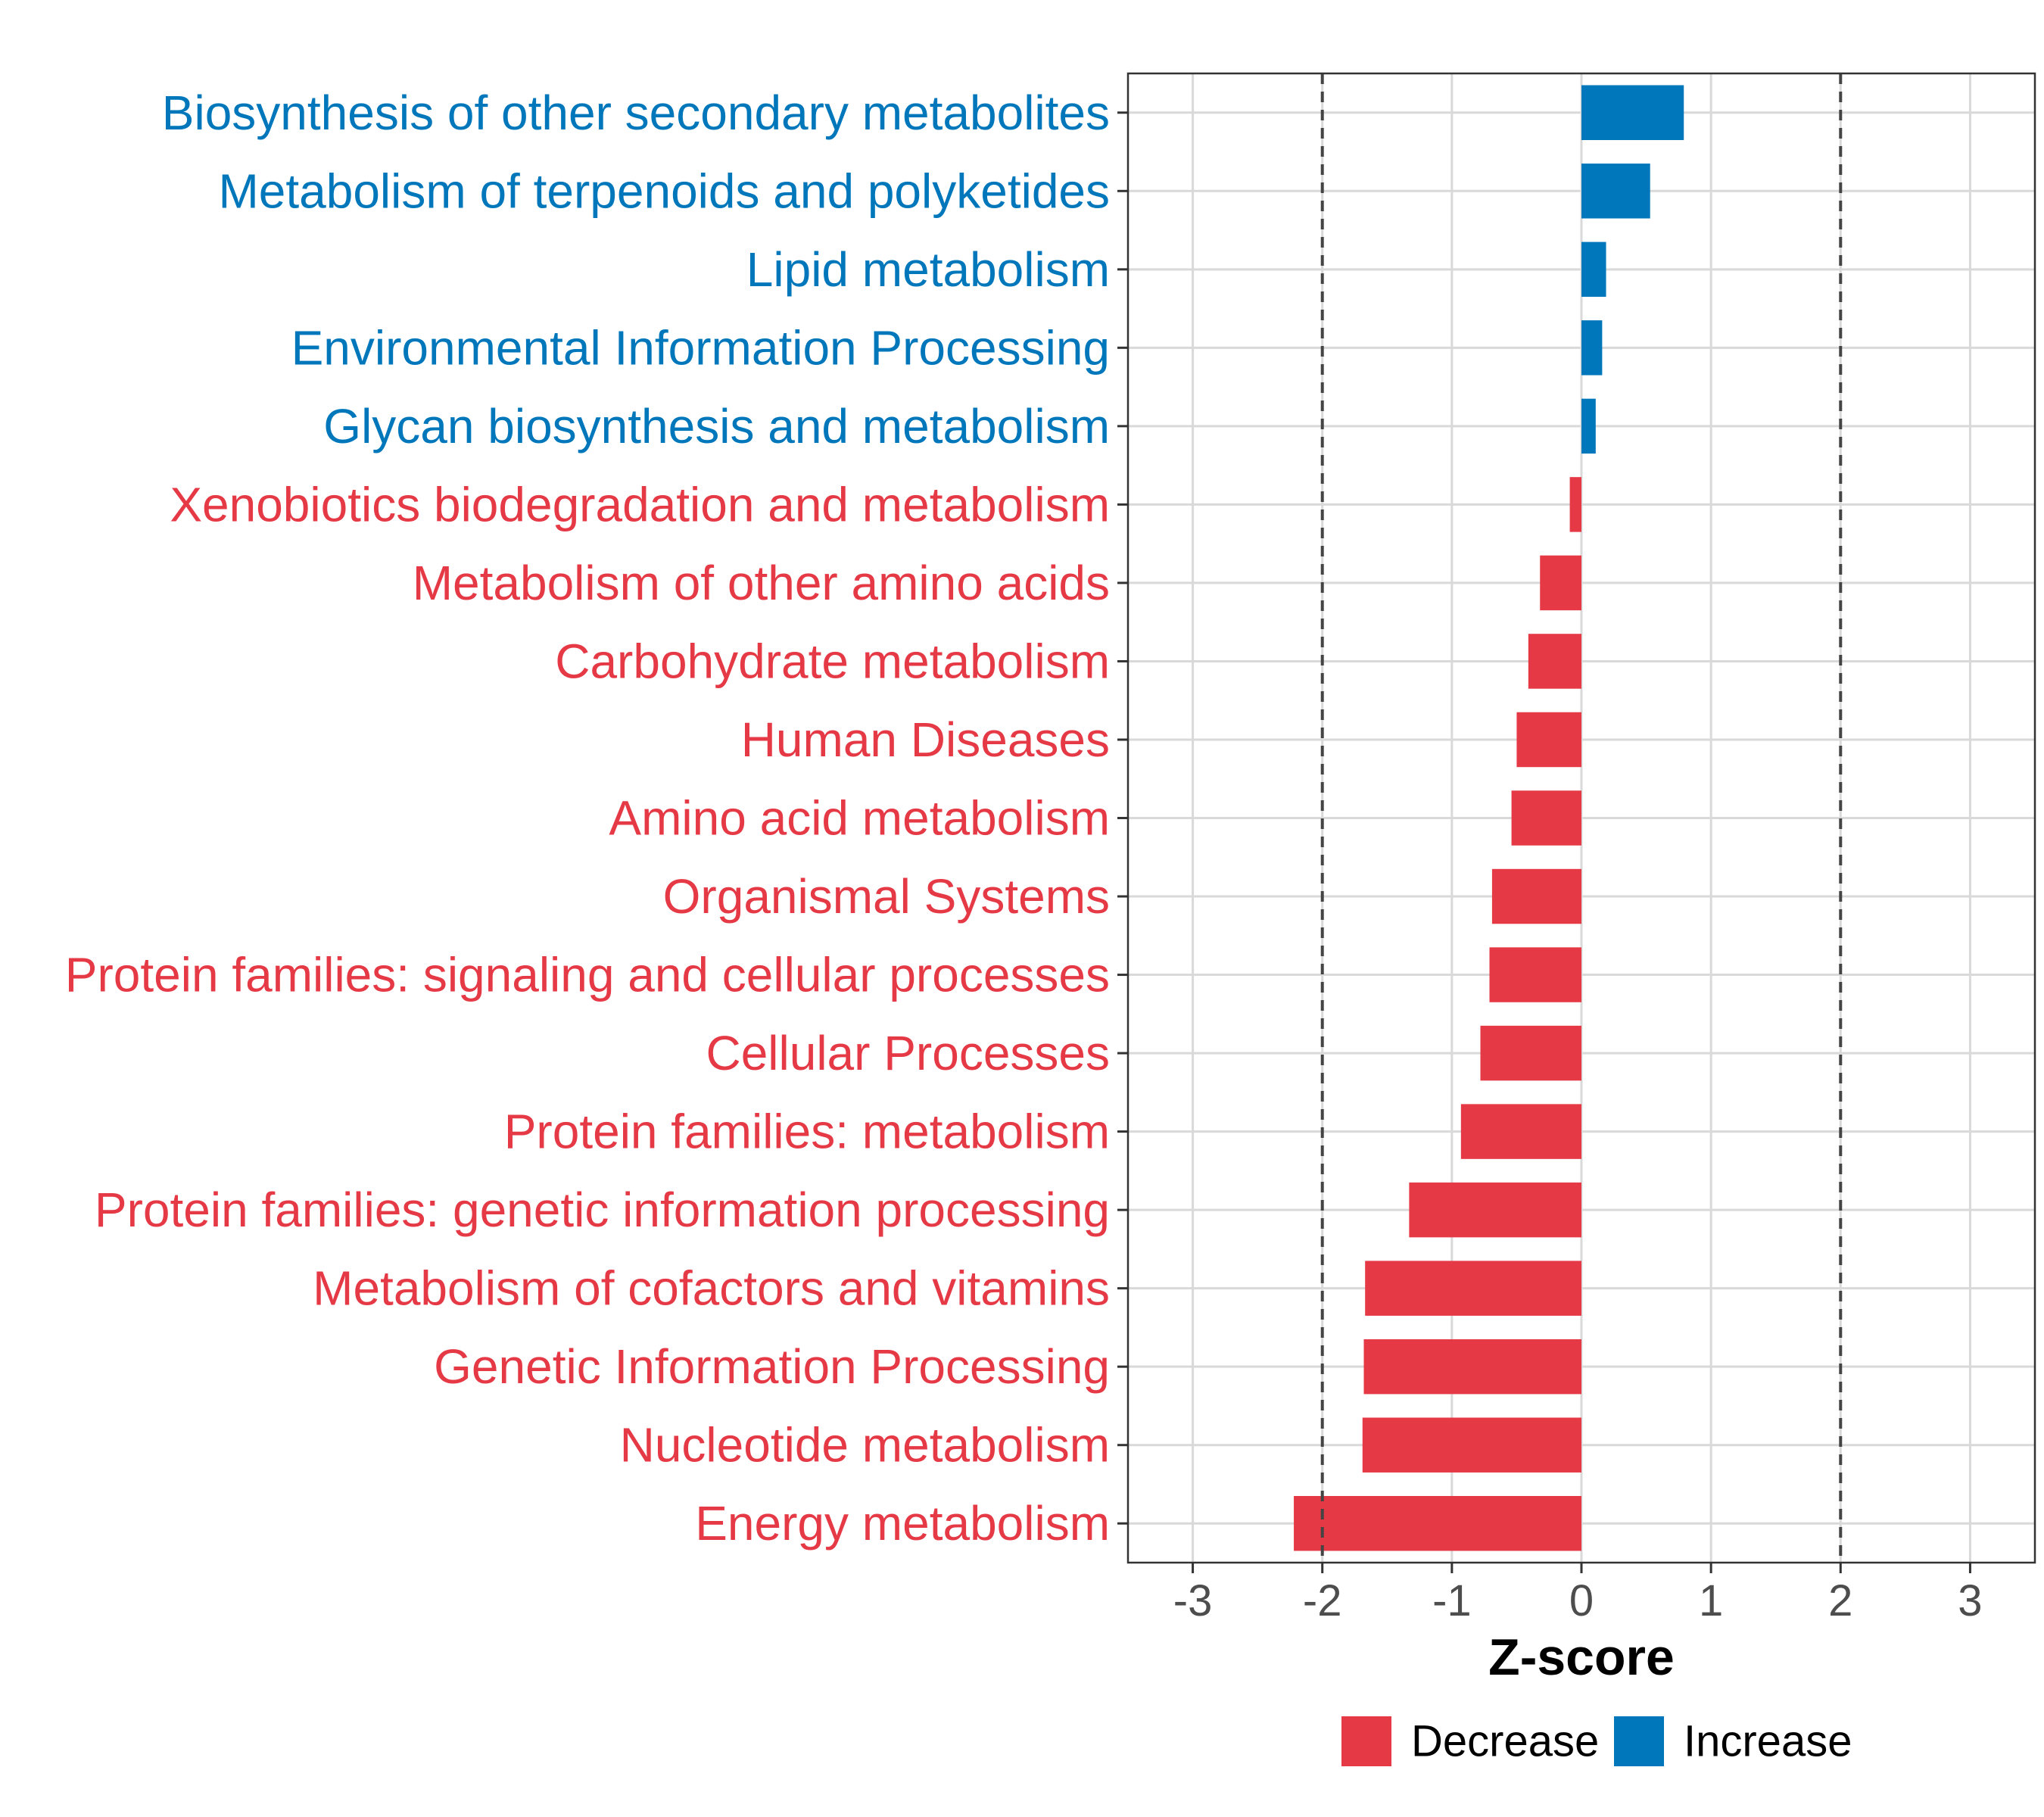  What do you see at coordinates (865, 1445) in the screenshot?
I see `category-label: Nucleotide metabolism` at bounding box center [865, 1445].